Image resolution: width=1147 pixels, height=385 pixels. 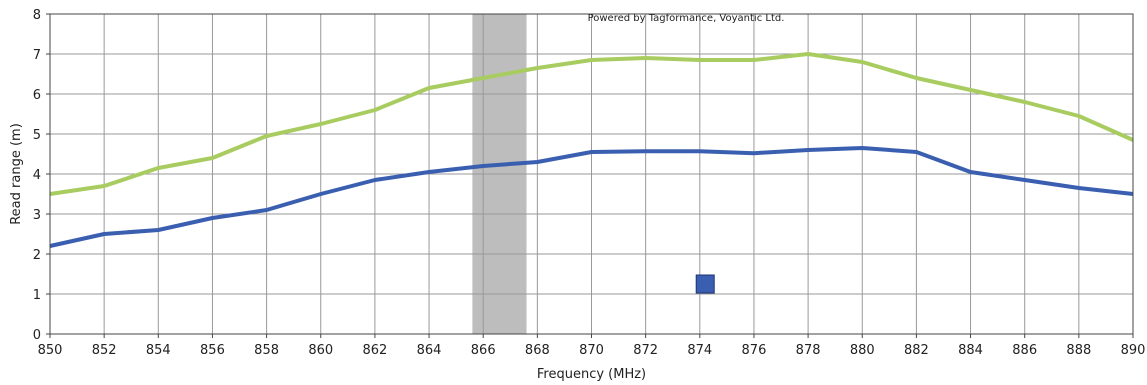 What do you see at coordinates (686, 18) in the screenshot?
I see `credit-text: Powered by Tagformance, Voyantic Ltd.` at bounding box center [686, 18].